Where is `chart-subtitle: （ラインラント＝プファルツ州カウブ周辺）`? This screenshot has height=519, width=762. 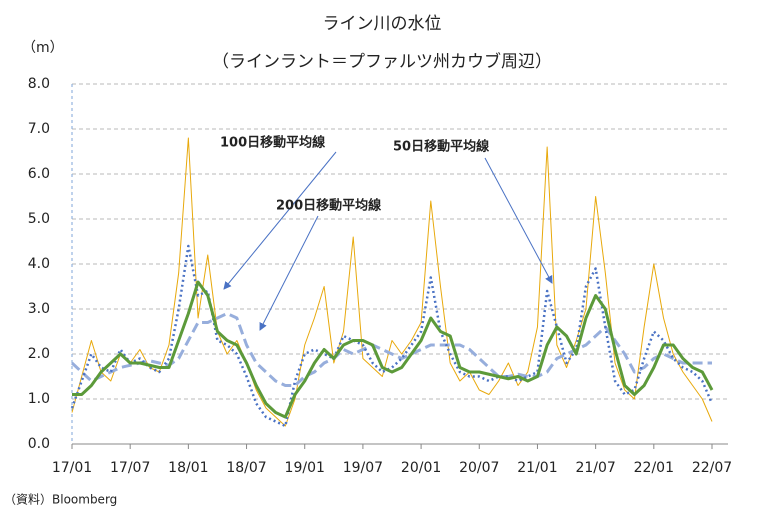 chart-subtitle: （ラインラント＝プファルツ州カウブ周辺） is located at coordinates (382, 61).